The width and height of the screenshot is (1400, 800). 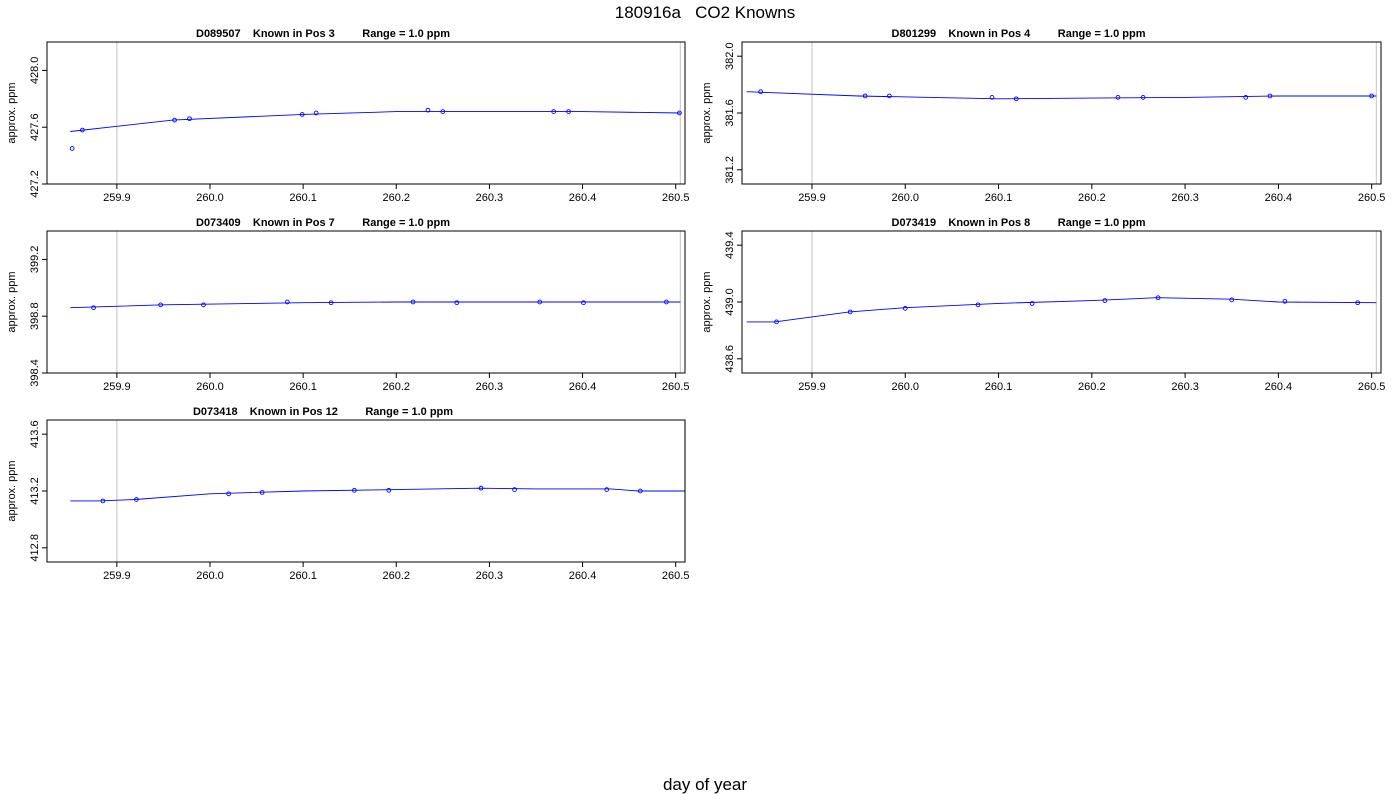 What do you see at coordinates (35, 316) in the screenshot?
I see `y-tick-label-2: 398.8` at bounding box center [35, 316].